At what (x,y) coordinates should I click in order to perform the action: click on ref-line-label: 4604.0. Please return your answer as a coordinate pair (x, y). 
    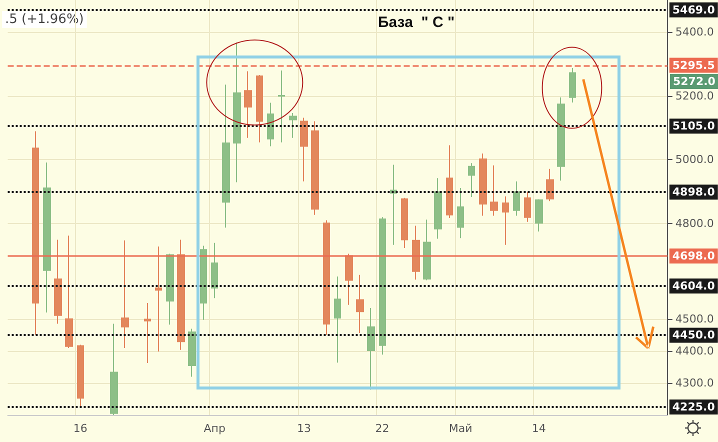
    Looking at the image, I should click on (694, 286).